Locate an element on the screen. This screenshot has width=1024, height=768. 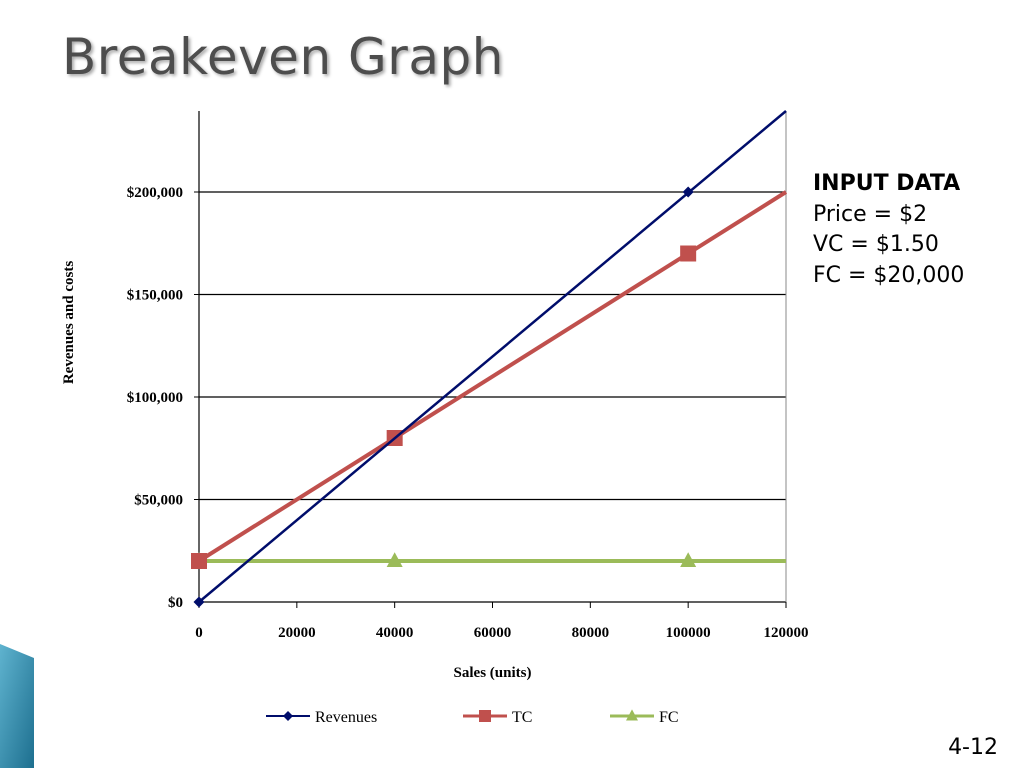
input-data-heading: INPUT DATA is located at coordinates (887, 183).